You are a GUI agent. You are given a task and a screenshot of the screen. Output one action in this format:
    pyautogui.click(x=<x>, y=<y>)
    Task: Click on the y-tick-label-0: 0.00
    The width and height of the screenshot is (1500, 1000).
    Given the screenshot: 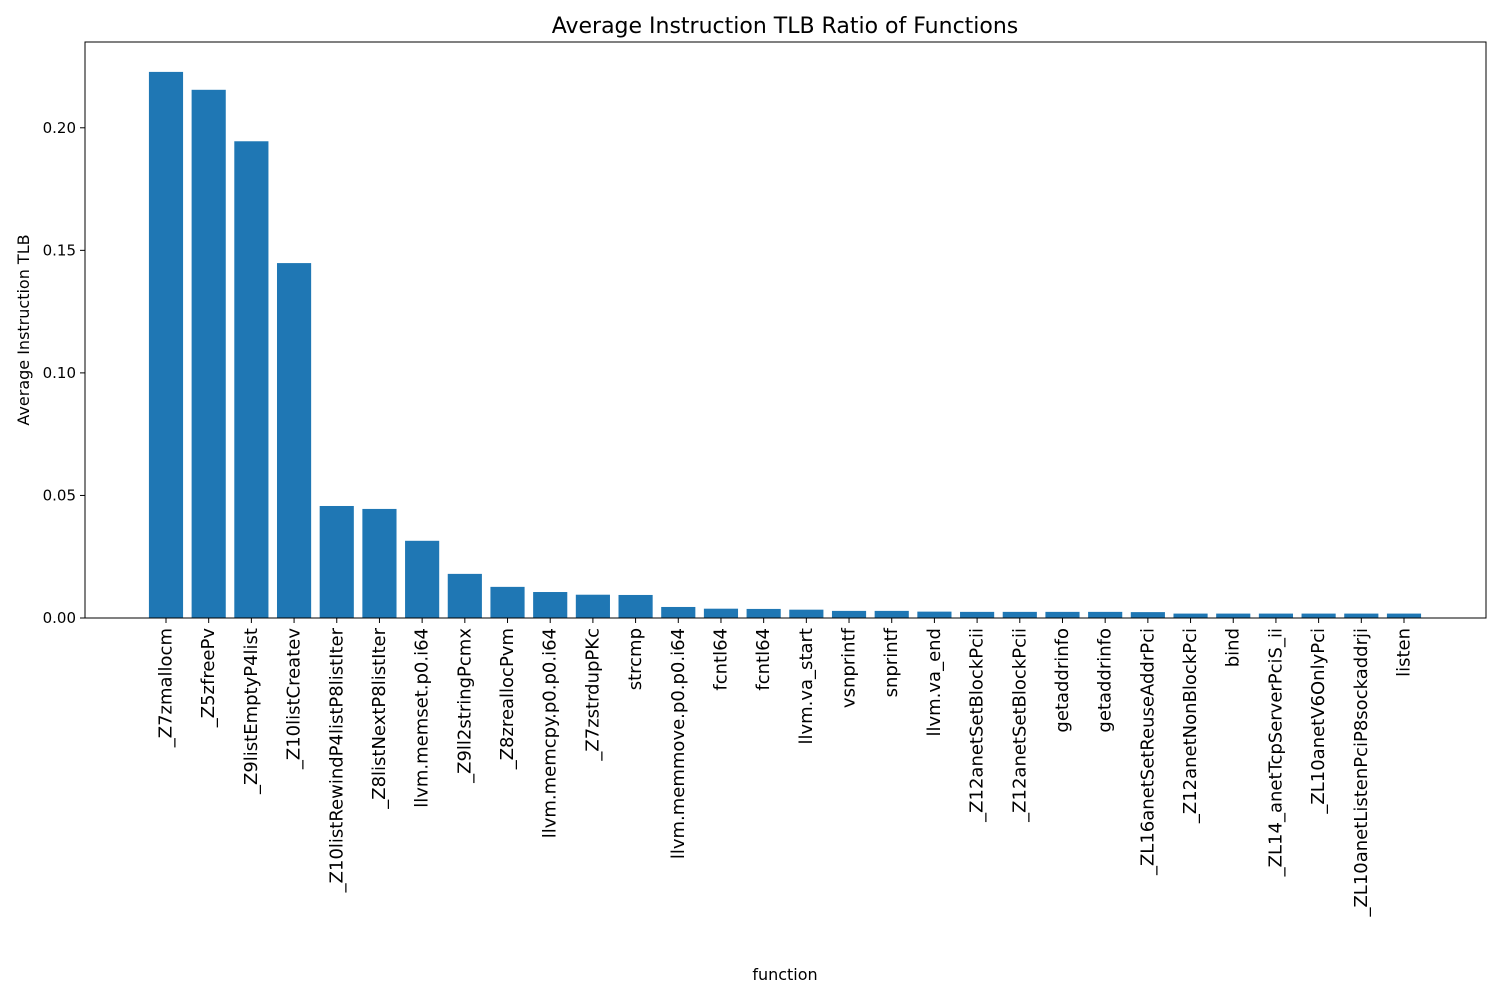 What is the action you would take?
    pyautogui.click(x=59, y=618)
    